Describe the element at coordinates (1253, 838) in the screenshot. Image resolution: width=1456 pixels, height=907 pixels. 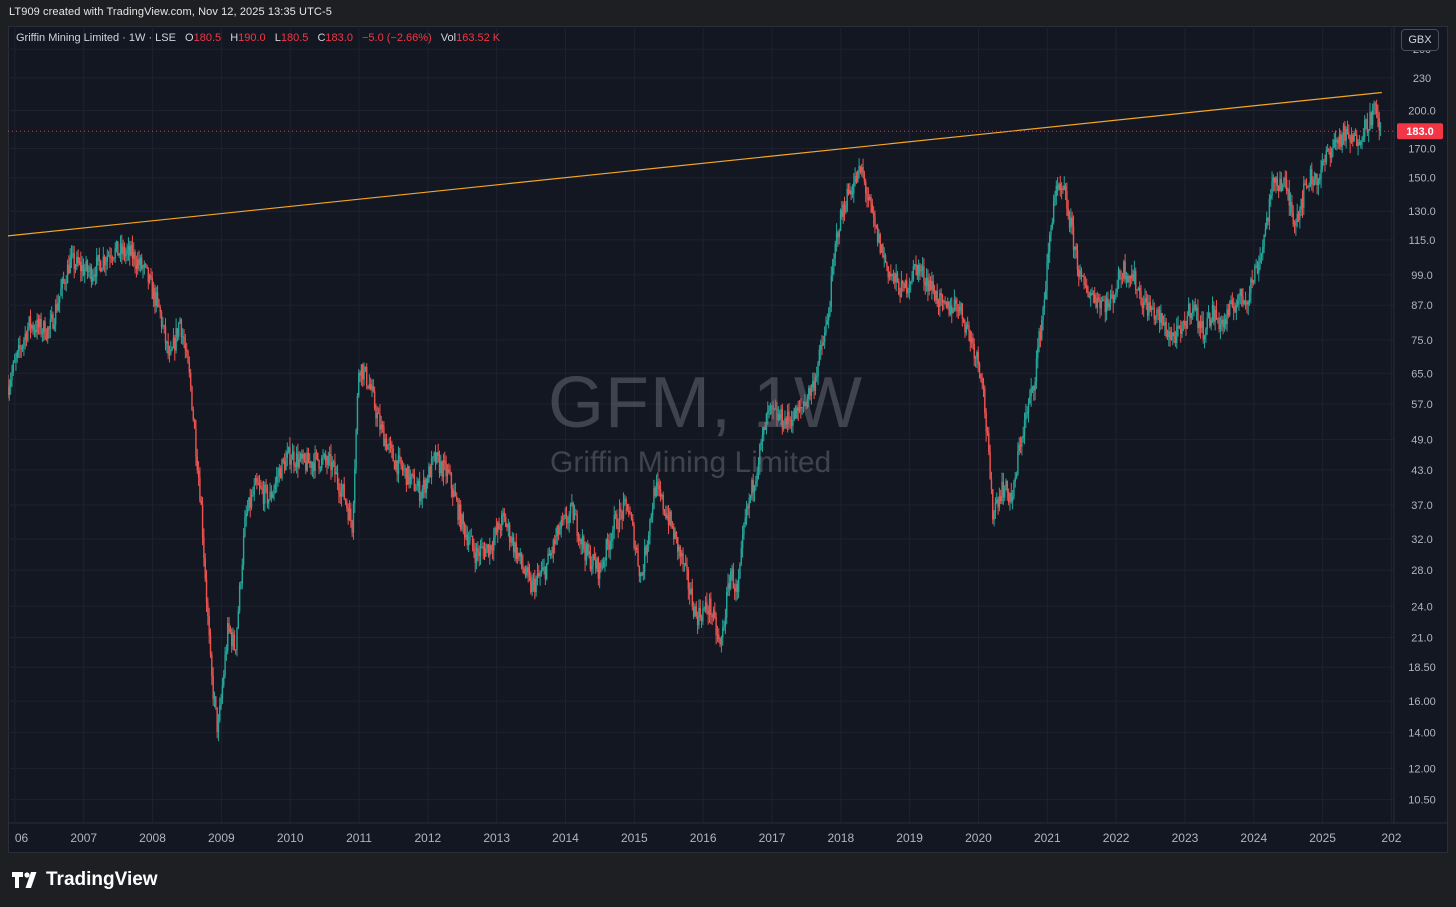
I see `x-axis-tick-label: 2024` at that location.